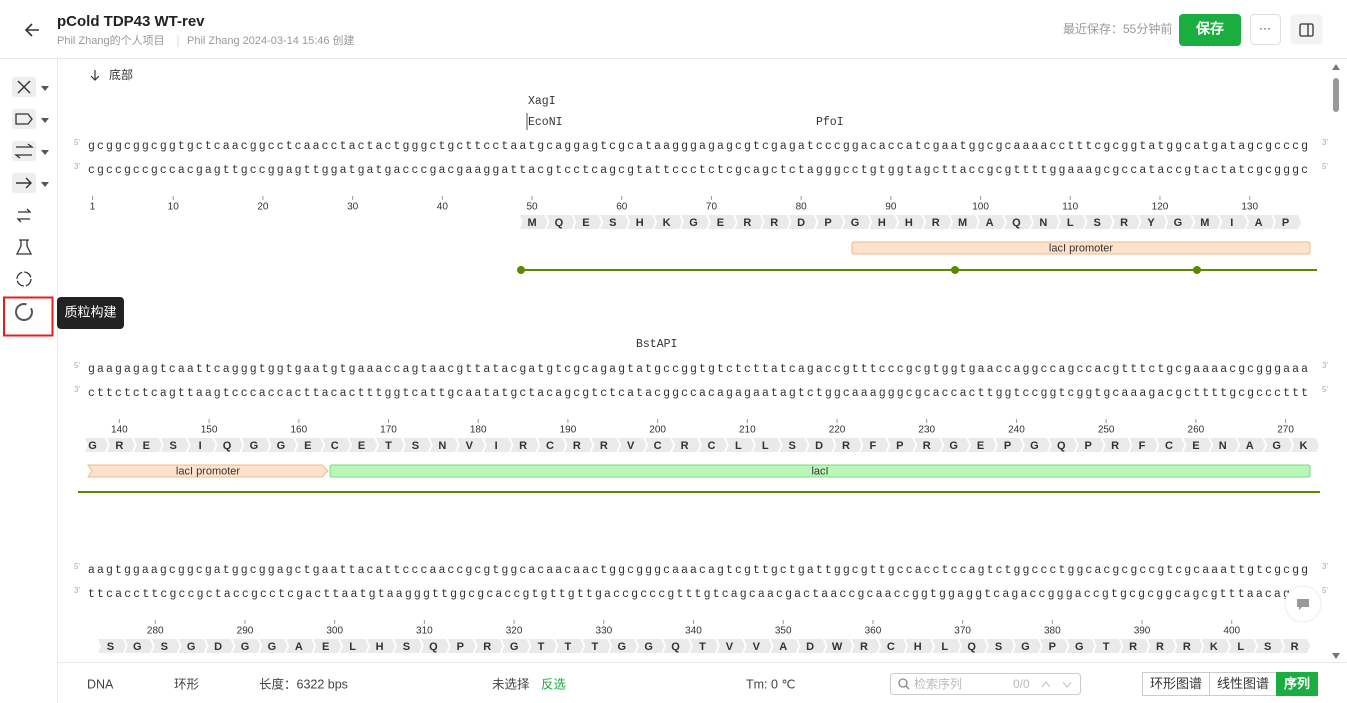 Image resolution: width=1347 pixels, height=703 pixels. I want to click on view-tabs: 环形图谱 线性图谱 序列, so click(1230, 684).